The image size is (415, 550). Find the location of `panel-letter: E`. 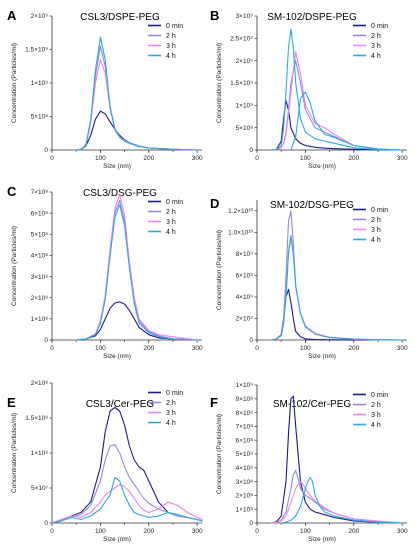

panel-letter: E is located at coordinates (11, 402).